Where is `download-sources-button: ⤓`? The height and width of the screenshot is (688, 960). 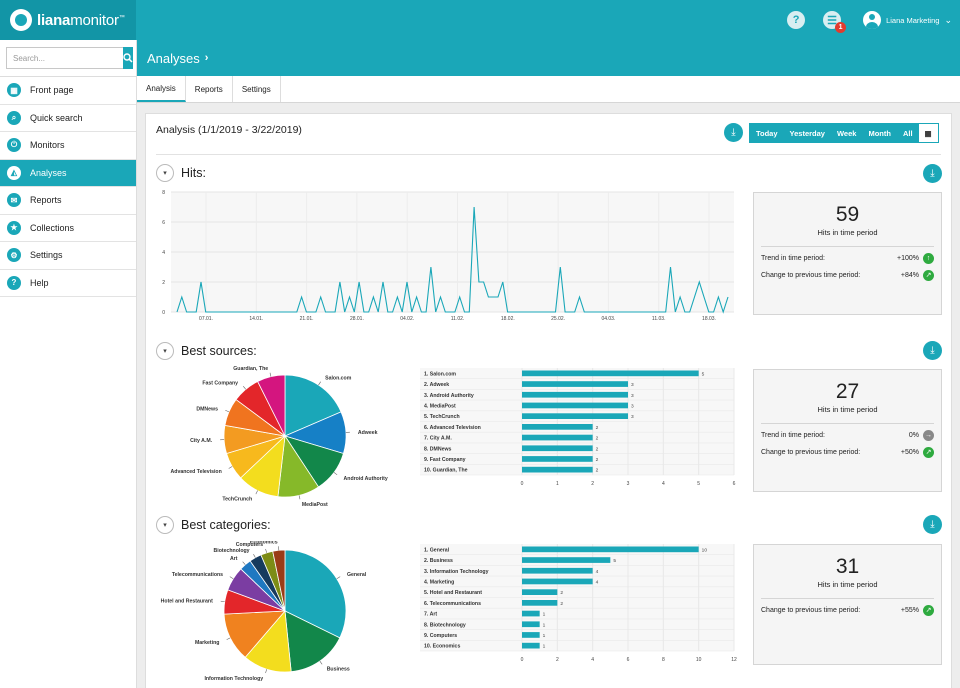
download-sources-button: ⤓ is located at coordinates (932, 350).